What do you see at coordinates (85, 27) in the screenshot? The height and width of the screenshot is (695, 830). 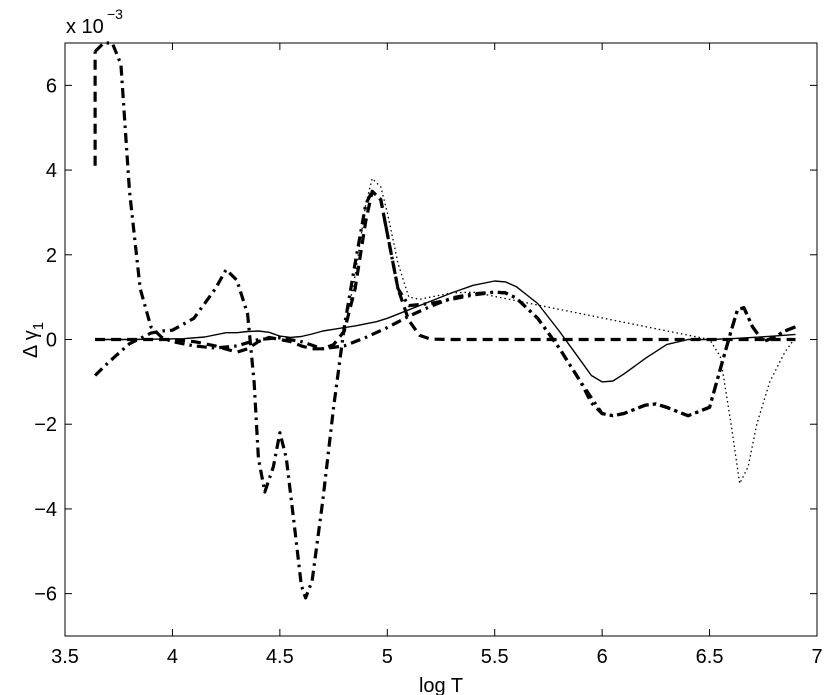 I see `y-axis-scale-base: x 10` at bounding box center [85, 27].